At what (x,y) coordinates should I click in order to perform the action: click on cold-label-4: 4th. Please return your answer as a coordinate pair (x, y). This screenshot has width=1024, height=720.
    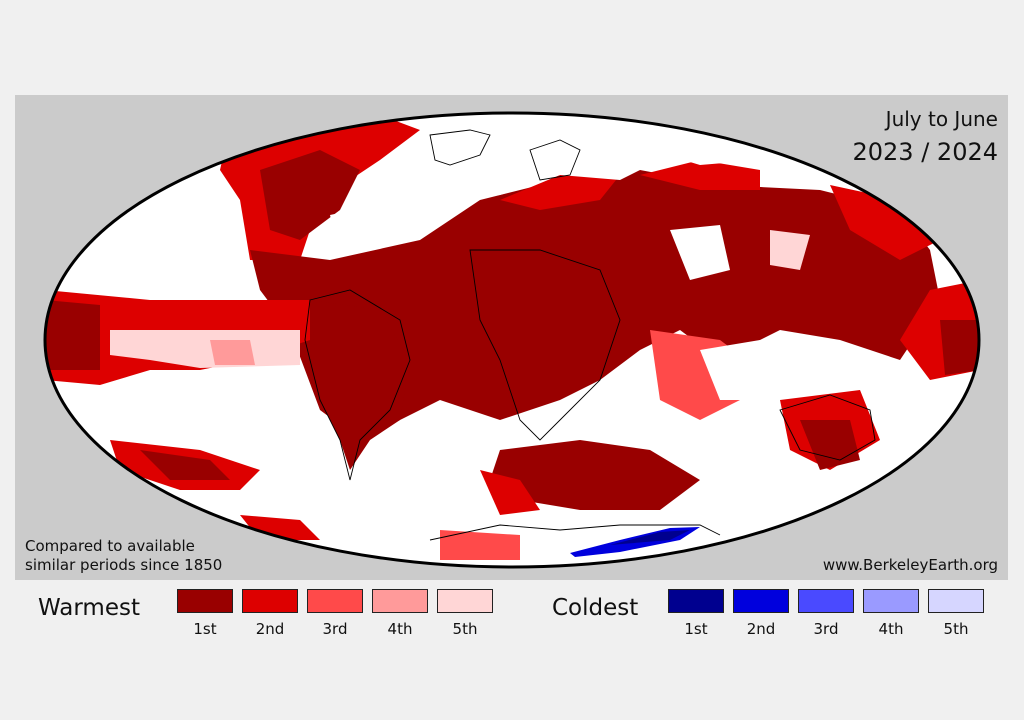
    Looking at the image, I should click on (891, 629).